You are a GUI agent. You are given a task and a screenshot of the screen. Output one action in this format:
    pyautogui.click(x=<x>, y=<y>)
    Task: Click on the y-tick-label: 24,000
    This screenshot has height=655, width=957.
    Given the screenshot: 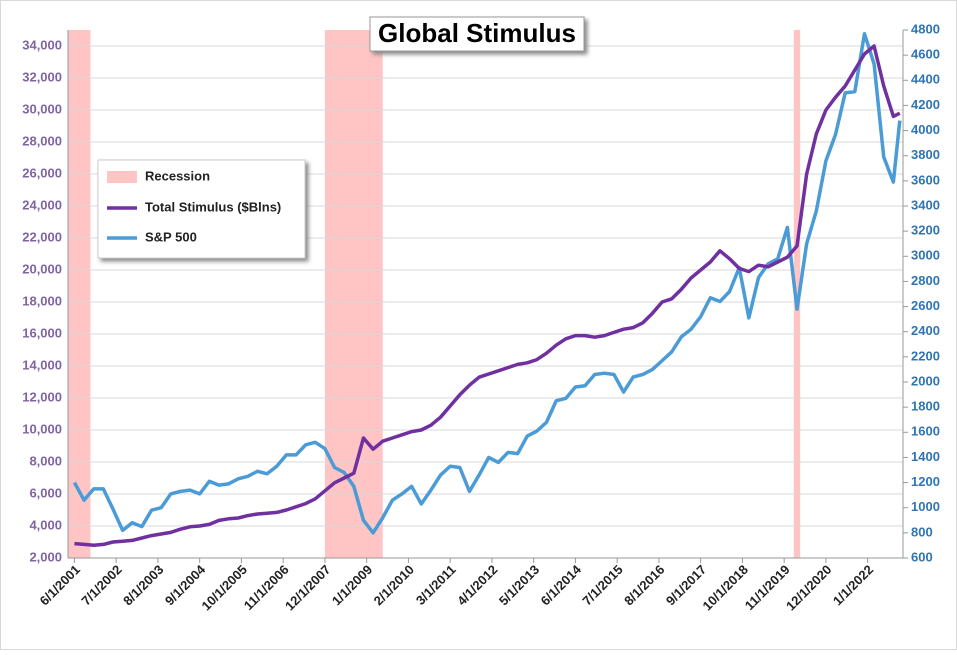 What is the action you would take?
    pyautogui.click(x=42, y=204)
    